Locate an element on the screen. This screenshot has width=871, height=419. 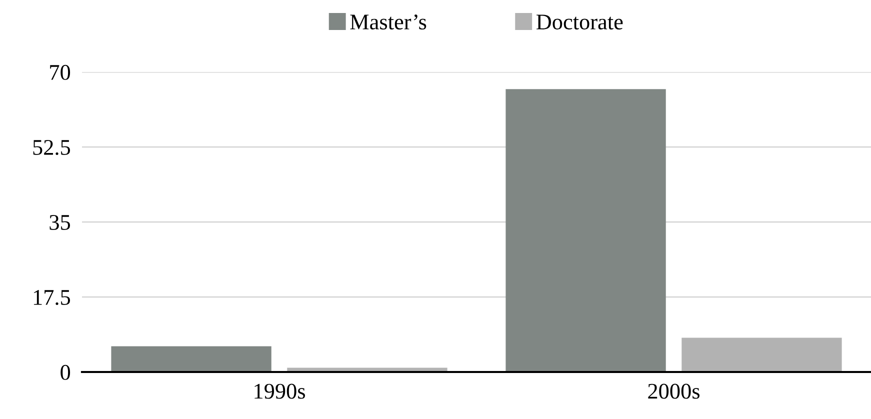
y-tick-label: 17.5 is located at coordinates (52, 298).